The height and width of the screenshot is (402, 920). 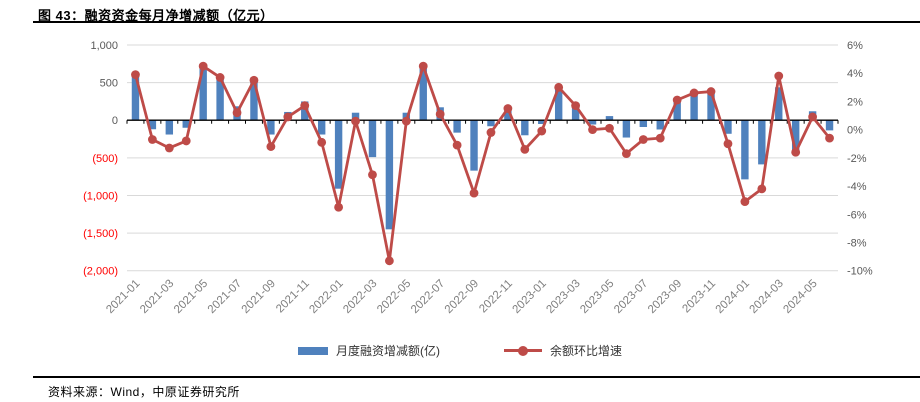 I want to click on x-axis-label: 2022-11, so click(x=496, y=297).